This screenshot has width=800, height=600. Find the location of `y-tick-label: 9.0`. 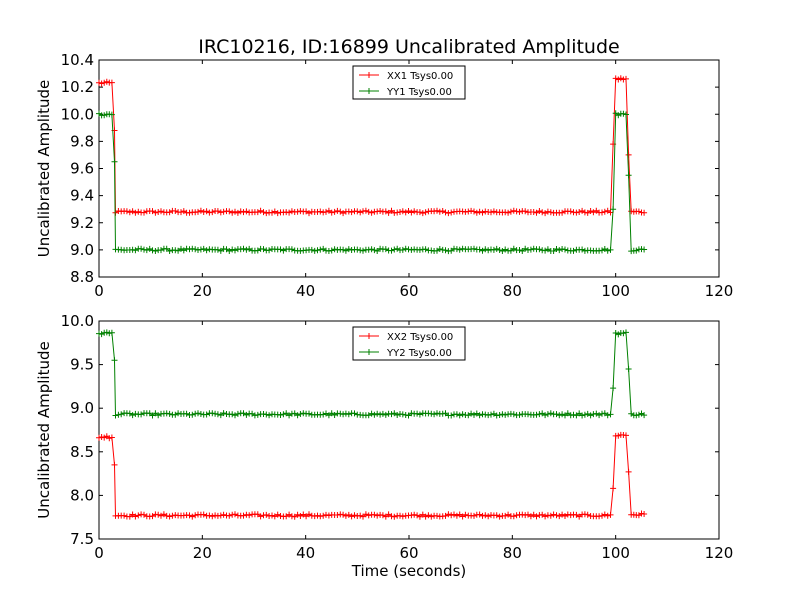

y-tick-label: 9.0 is located at coordinates (82, 408).